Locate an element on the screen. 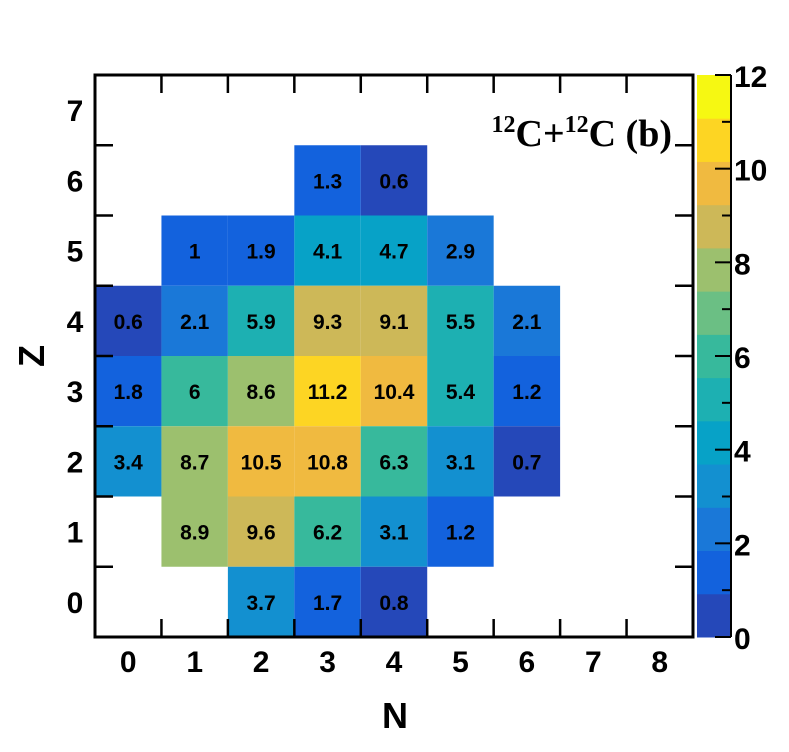 The image size is (789, 752). cell-value-label: 5.5 is located at coordinates (461, 322).